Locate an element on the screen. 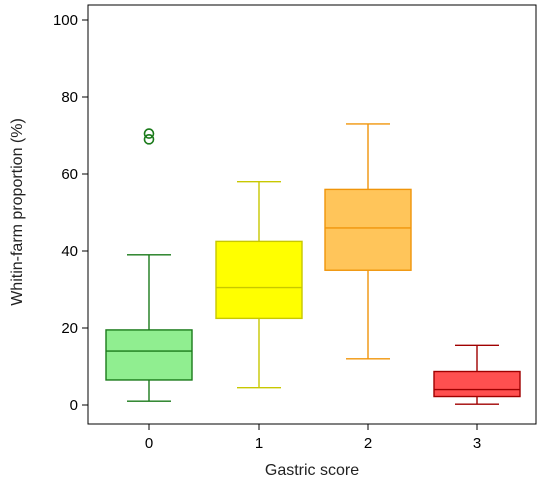 Image resolution: width=550 pixels, height=489 pixels. x-tick-label-0: 0 is located at coordinates (149, 443).